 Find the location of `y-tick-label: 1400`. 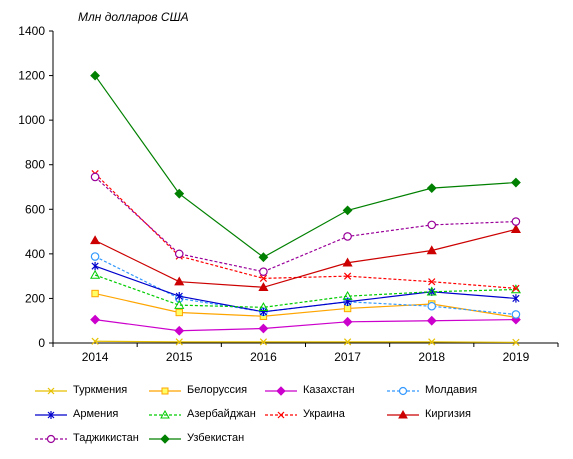

y-tick-label: 1400 is located at coordinates (31, 31).